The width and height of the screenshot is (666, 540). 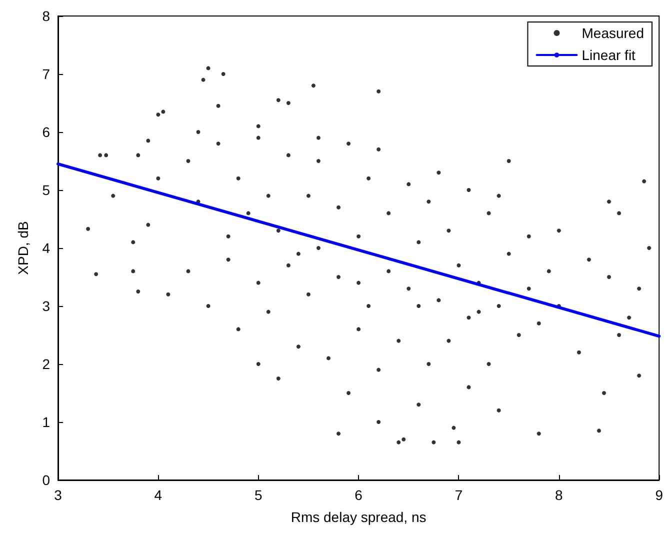 What do you see at coordinates (46, 306) in the screenshot?
I see `y-tick-label: 3` at bounding box center [46, 306].